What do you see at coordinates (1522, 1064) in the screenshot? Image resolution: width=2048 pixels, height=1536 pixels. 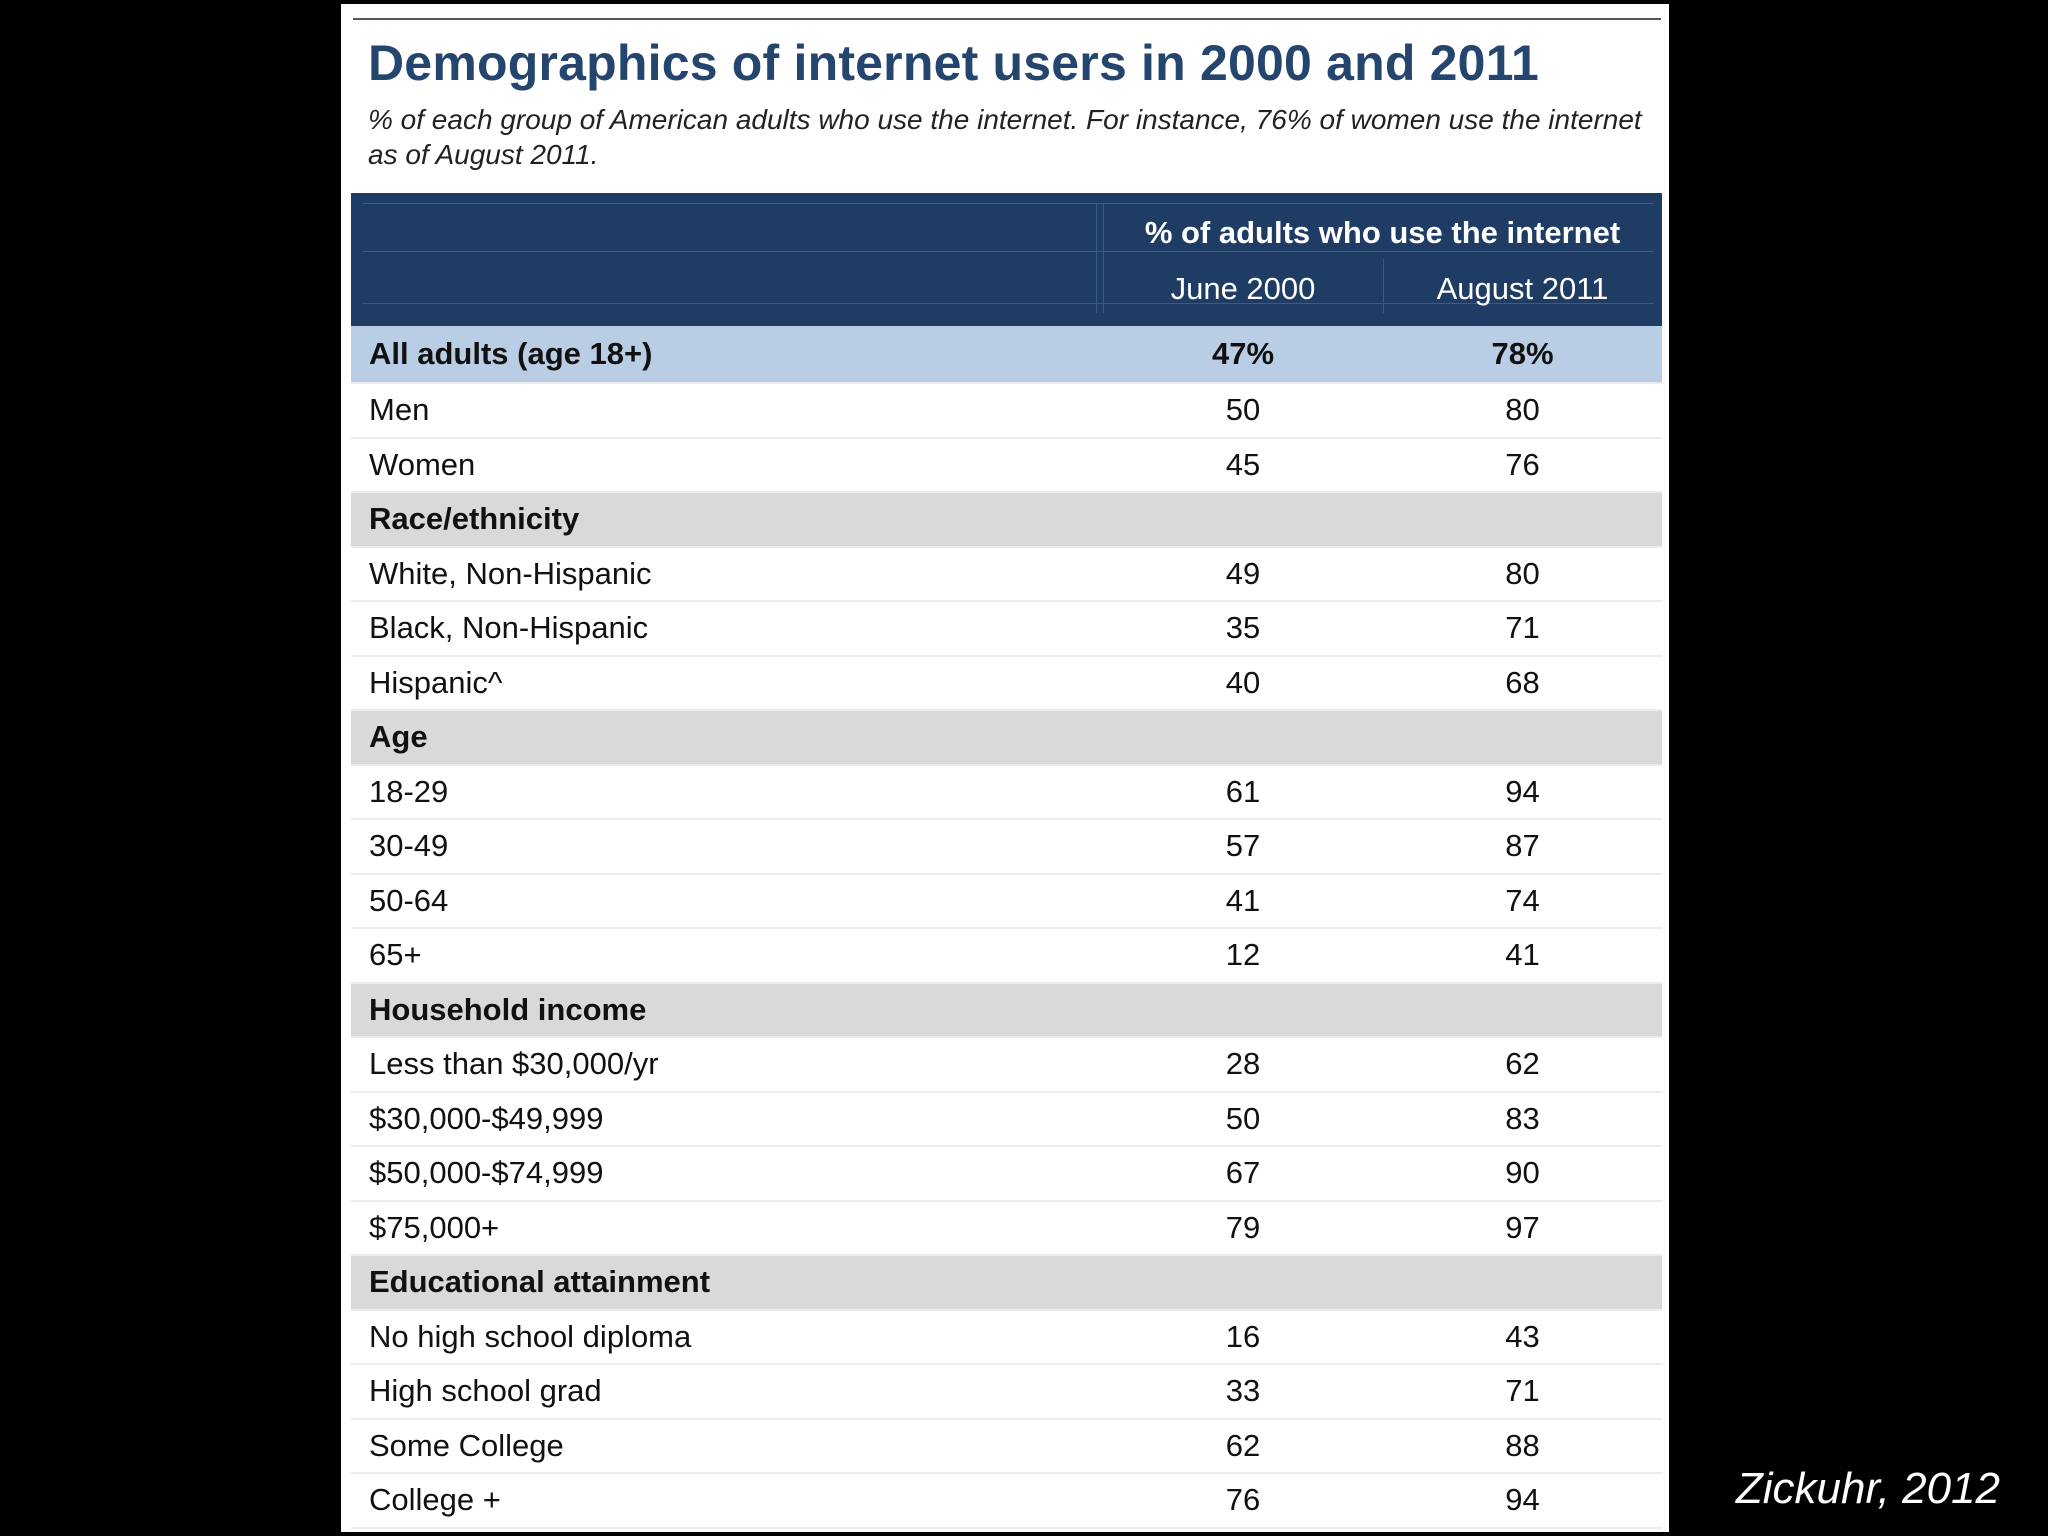 I see `value-august-2011: 62` at bounding box center [1522, 1064].